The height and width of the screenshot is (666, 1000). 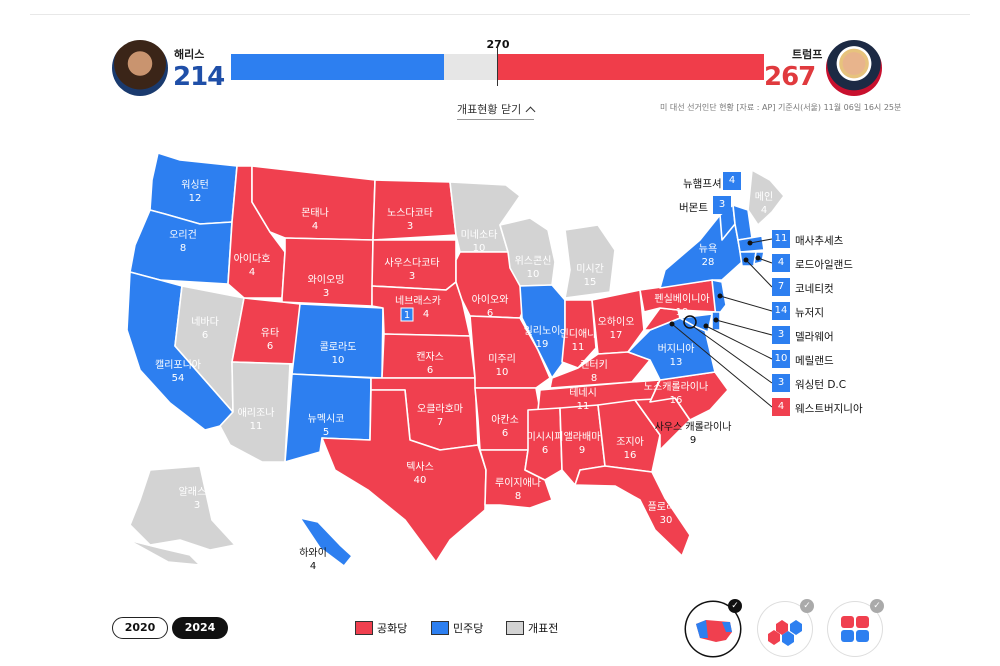 I want to click on state-name-wy: 와이오밍, so click(x=326, y=280).